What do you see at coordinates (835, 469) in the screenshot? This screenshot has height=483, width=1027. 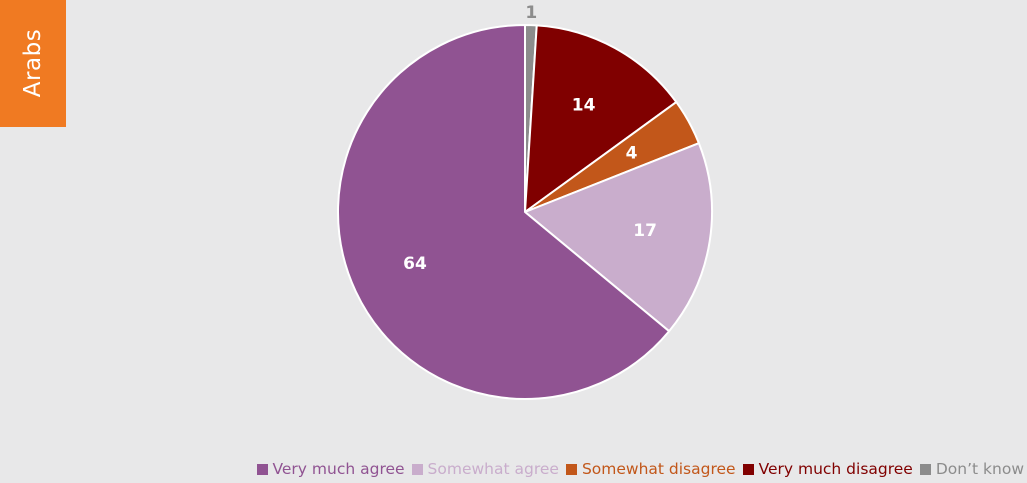 I see `legend-label: Very much disagree` at bounding box center [835, 469].